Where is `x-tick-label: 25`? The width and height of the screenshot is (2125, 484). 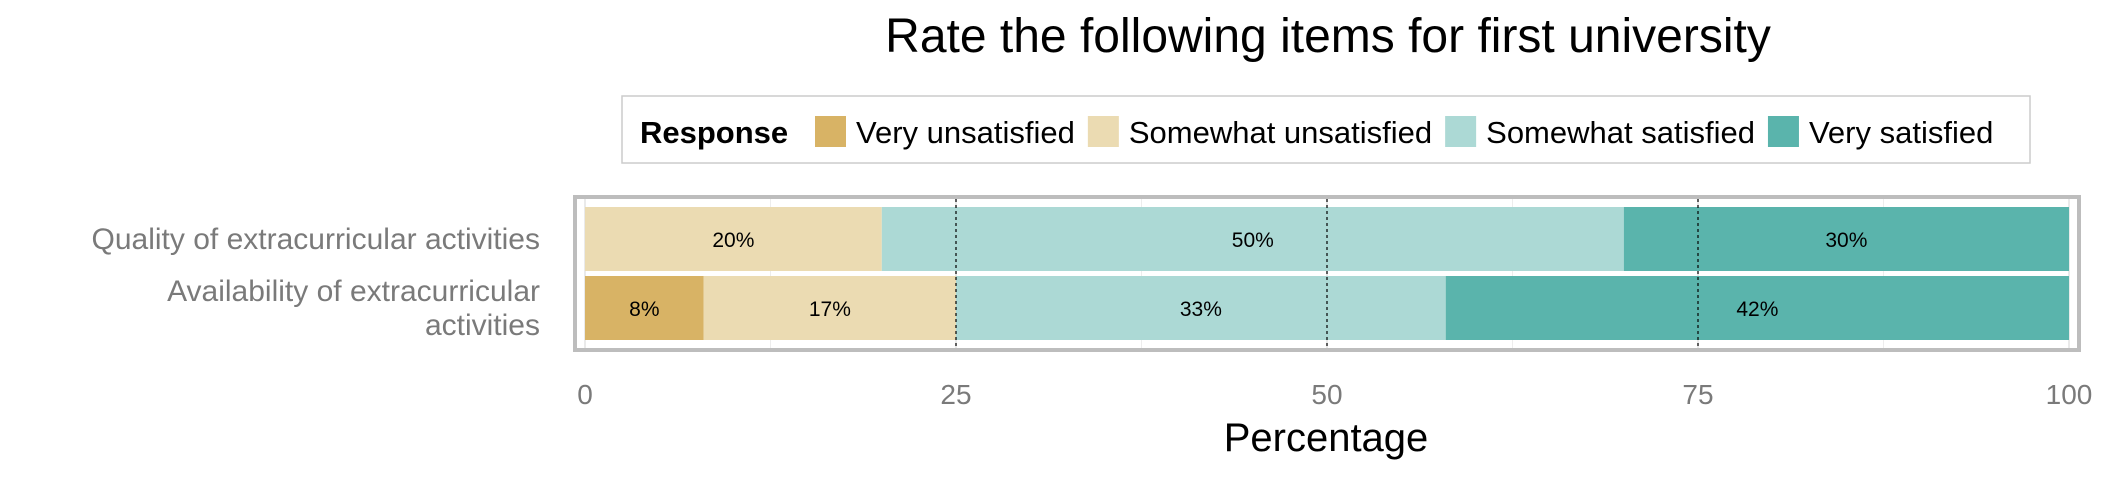
x-tick-label: 25 is located at coordinates (955, 394).